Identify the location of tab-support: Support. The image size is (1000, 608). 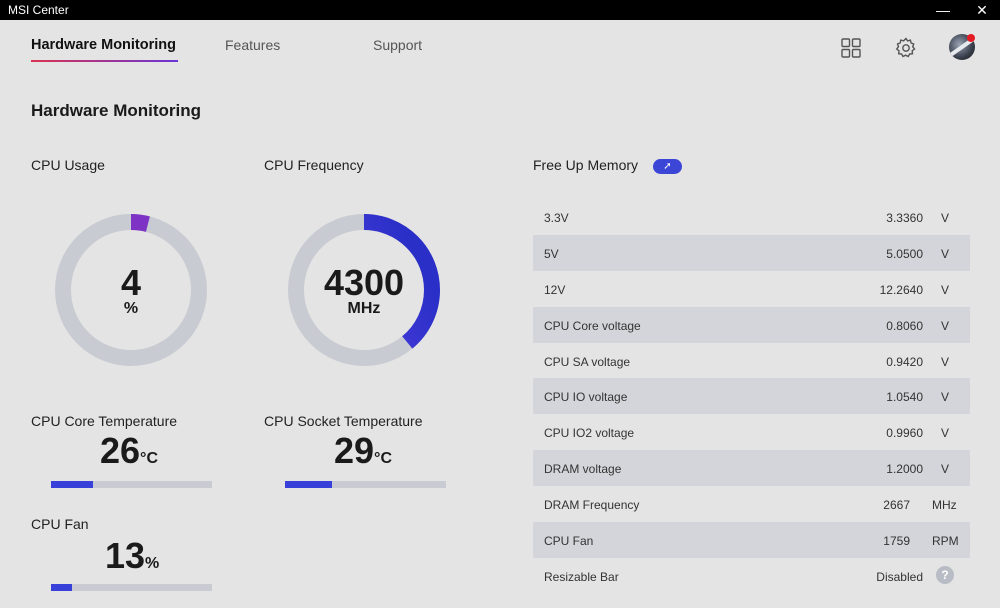
(398, 45).